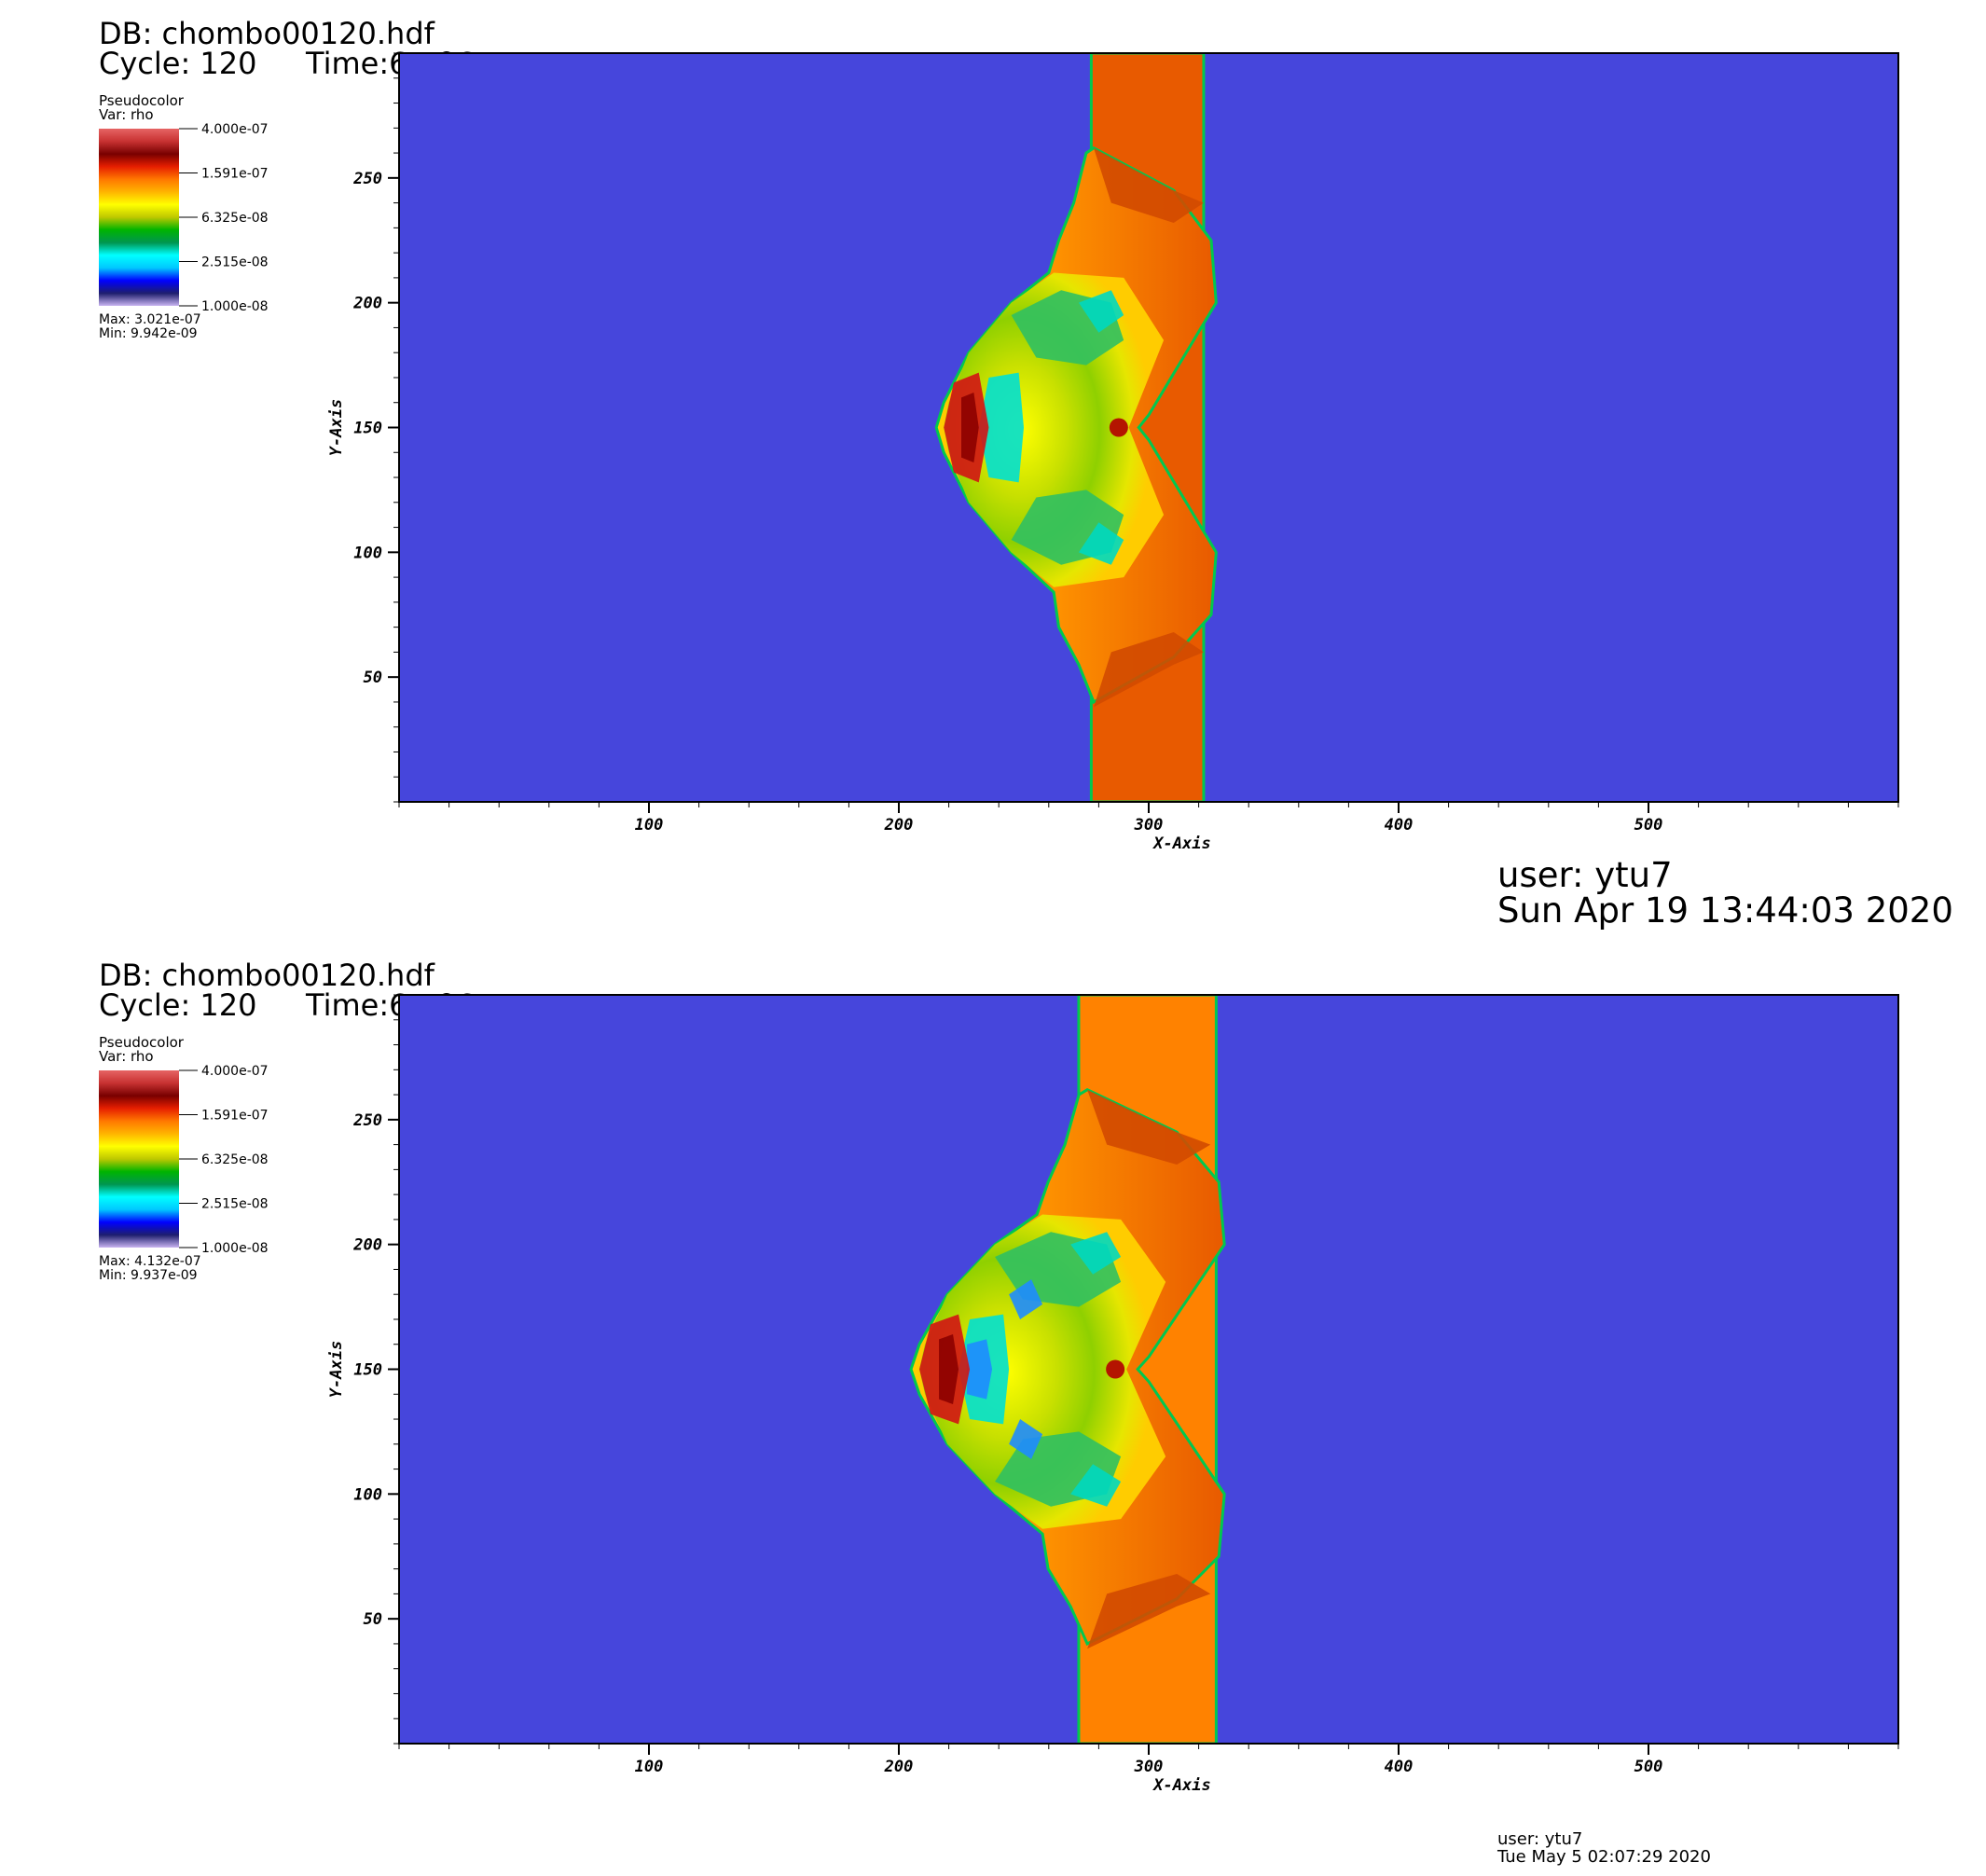 This screenshot has height=1876, width=1986. I want to click on blue-core, so click(980, 1370).